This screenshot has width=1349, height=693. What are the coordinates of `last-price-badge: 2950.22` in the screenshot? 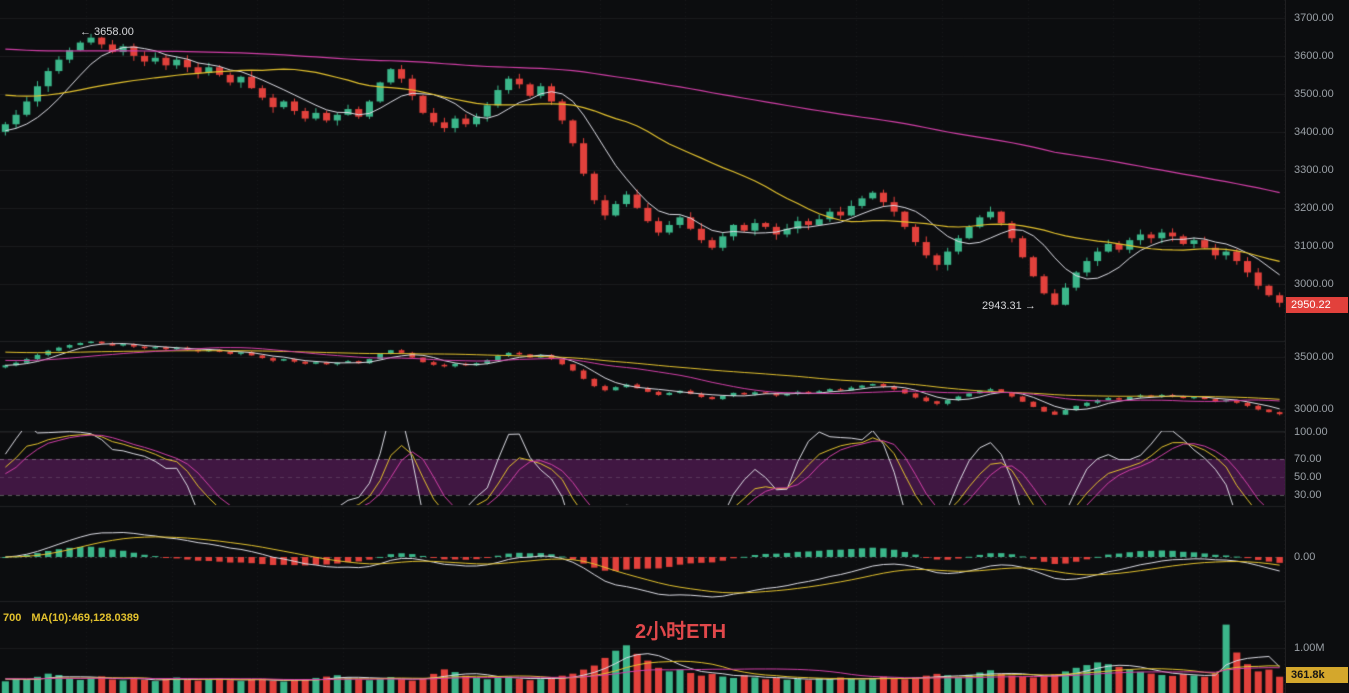 It's located at (1317, 305).